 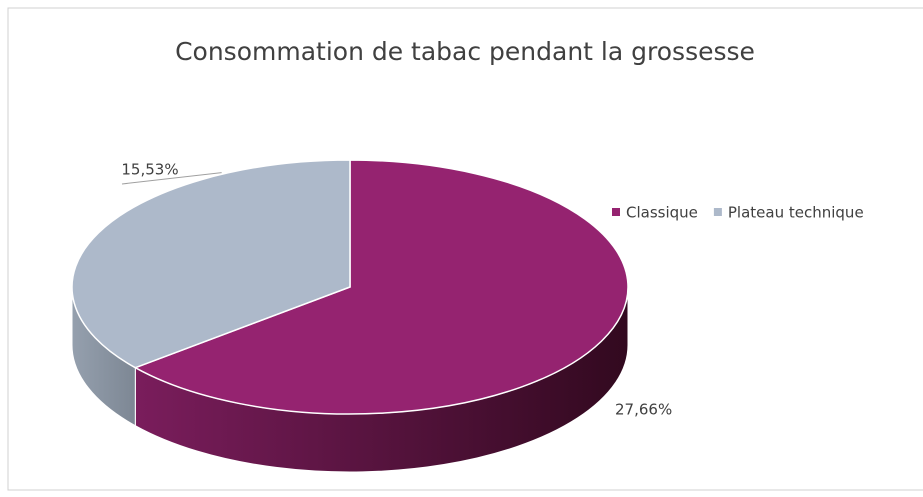 I want to click on leader-line, so click(x=171, y=178).